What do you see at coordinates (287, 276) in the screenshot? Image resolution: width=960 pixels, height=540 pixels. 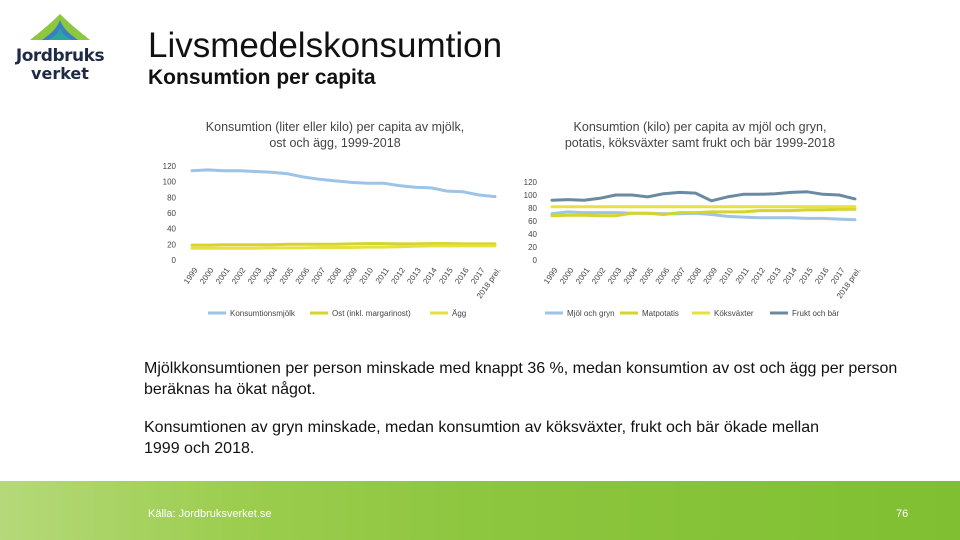 I see `chart1-xtick-label: 2005` at bounding box center [287, 276].